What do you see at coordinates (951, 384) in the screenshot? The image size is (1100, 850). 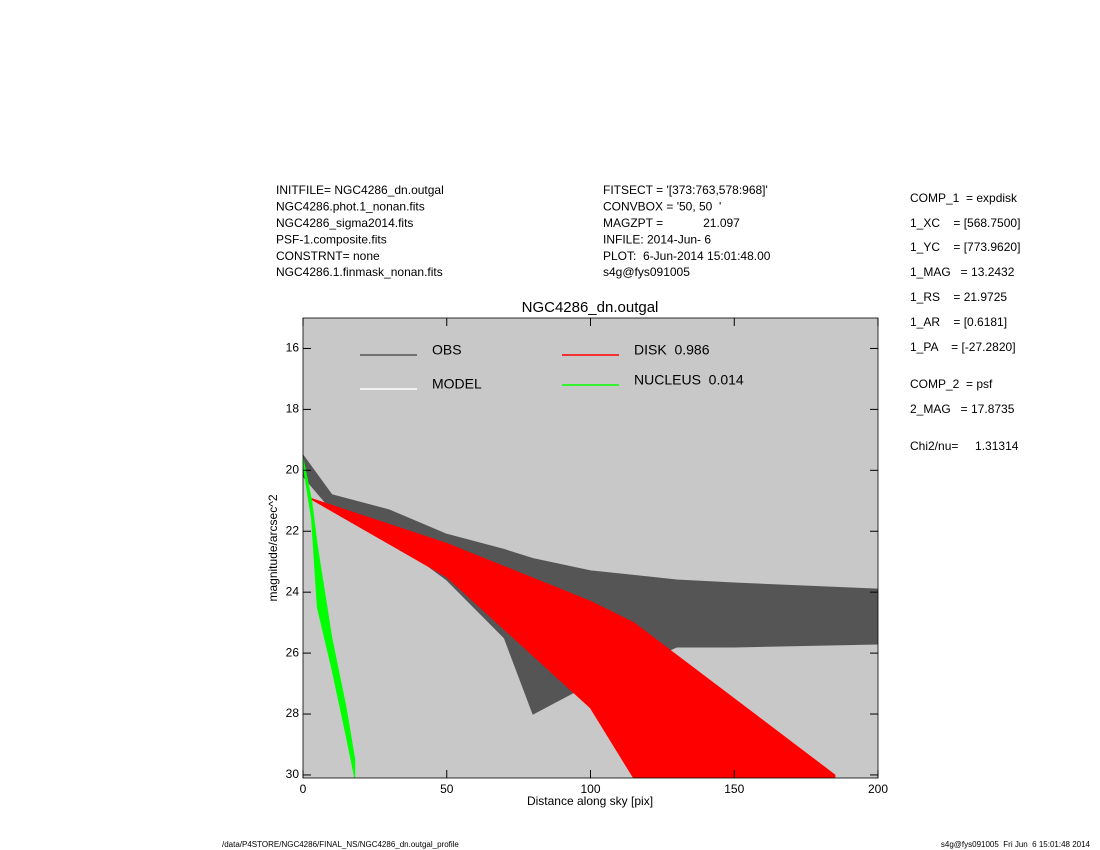 I see `fit-parameter: COMP_2 = psf` at bounding box center [951, 384].